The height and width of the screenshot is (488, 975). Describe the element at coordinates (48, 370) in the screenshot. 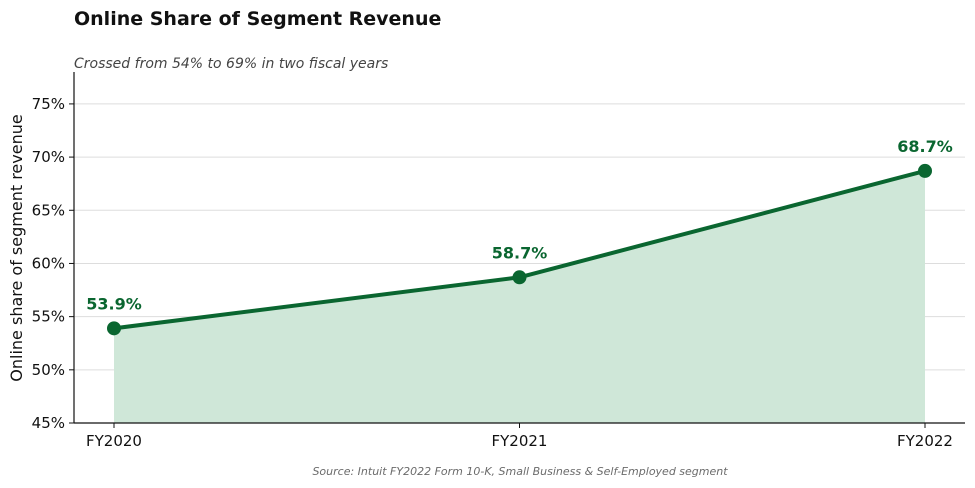

I see `y-tick-label: 50%` at that location.